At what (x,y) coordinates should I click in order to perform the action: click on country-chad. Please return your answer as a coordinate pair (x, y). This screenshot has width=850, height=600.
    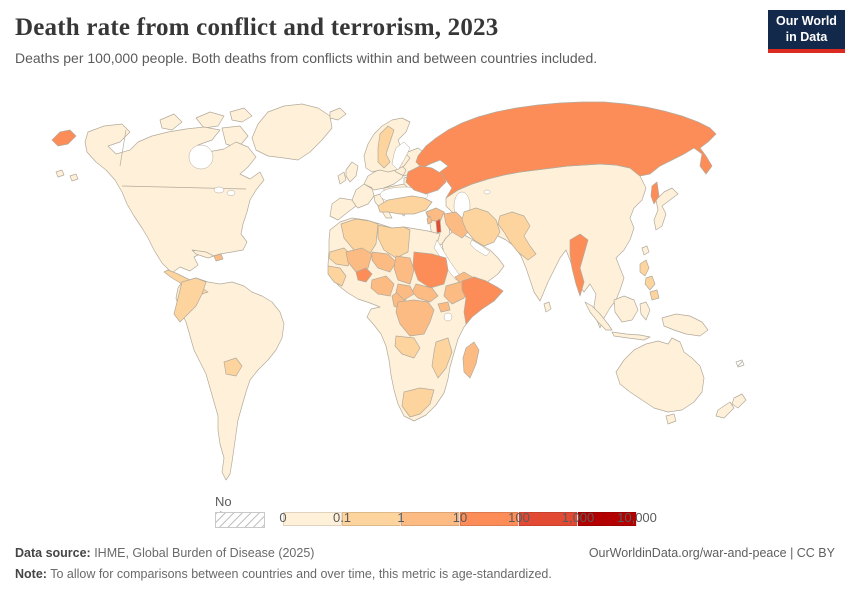
    Looking at the image, I should click on (404, 270).